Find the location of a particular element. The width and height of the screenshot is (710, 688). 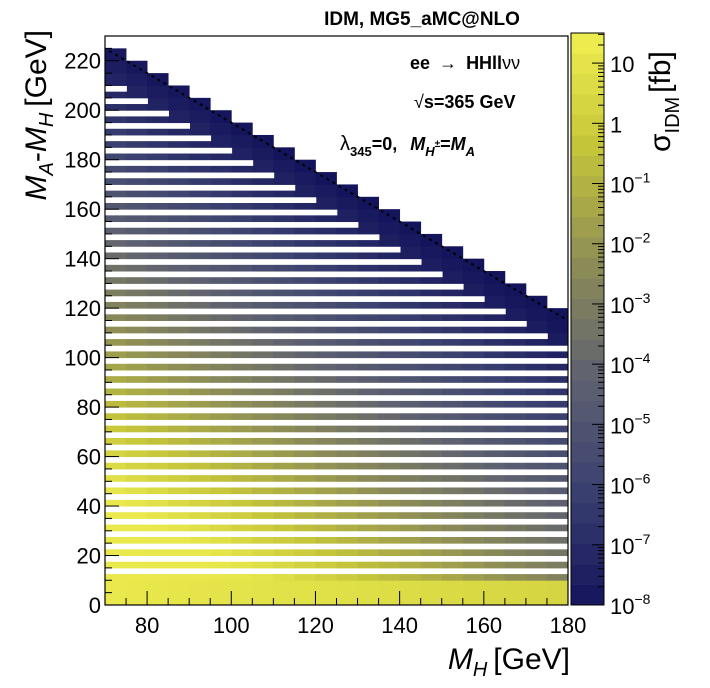

y-tick-label: 0 is located at coordinates (95, 605).